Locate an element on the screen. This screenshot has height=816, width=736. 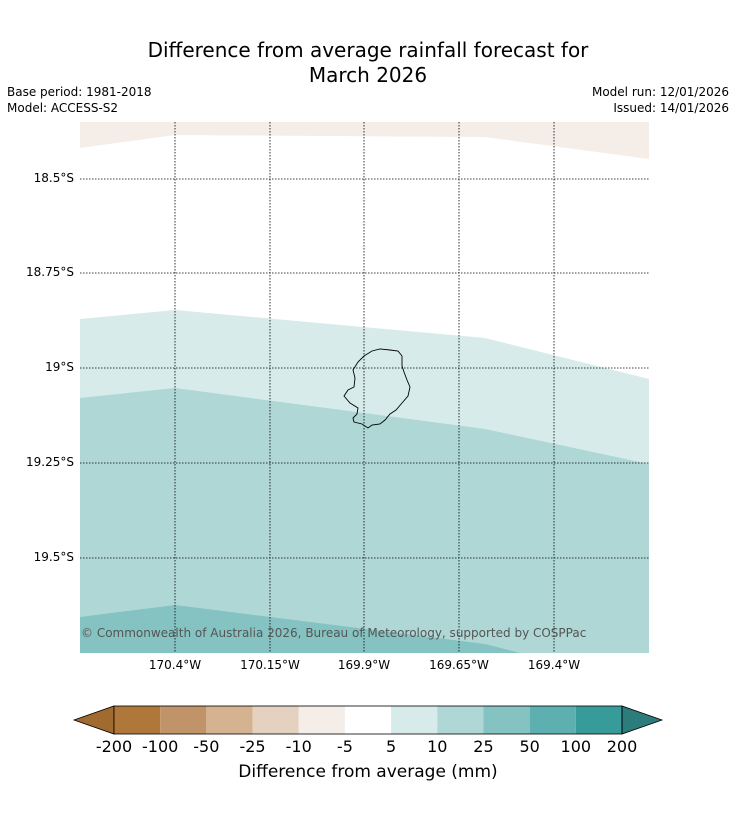
colorbar-tick-label: 200 is located at coordinates (622, 746).